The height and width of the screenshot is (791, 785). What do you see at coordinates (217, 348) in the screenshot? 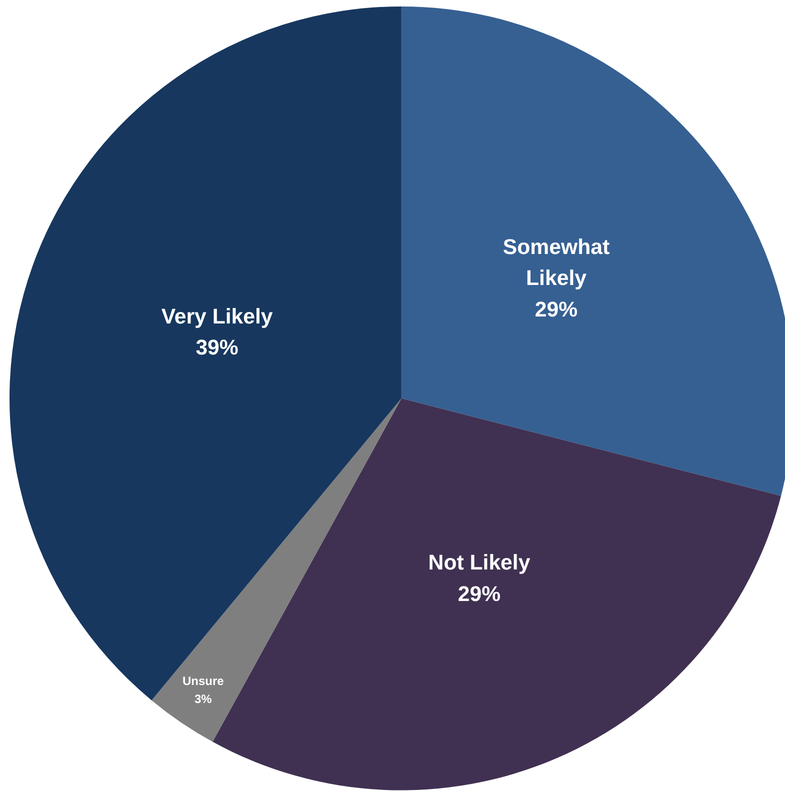
I see `data-label: 39%` at bounding box center [217, 348].